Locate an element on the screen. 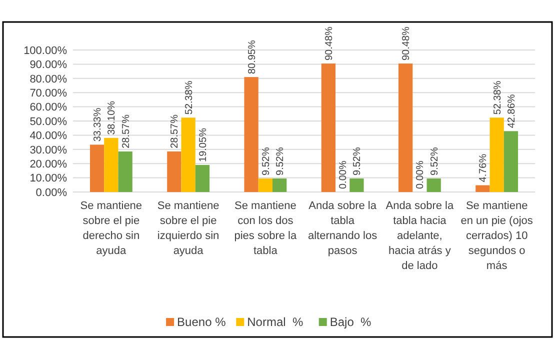 The image size is (555, 340). data-label: 42.86% is located at coordinates (512, 111).